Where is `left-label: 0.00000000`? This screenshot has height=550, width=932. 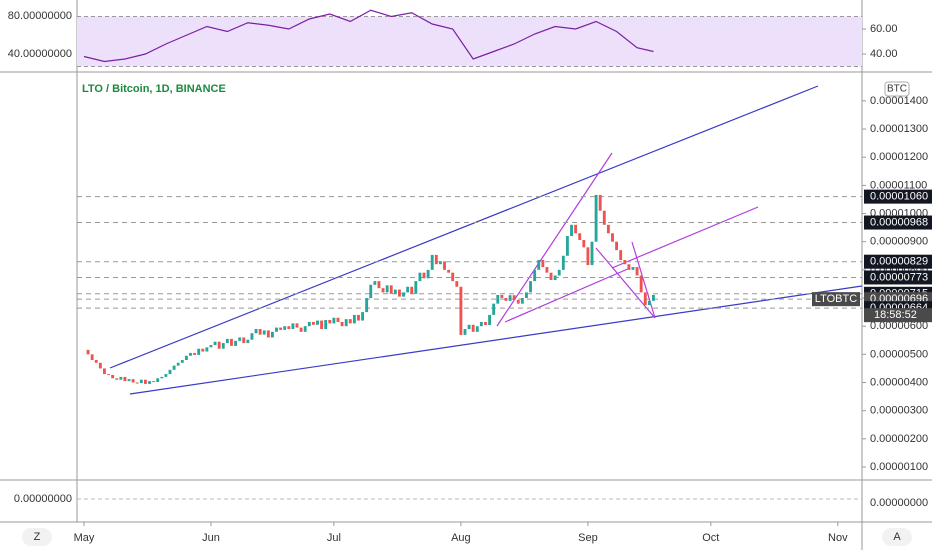
left-label: 0.00000000 is located at coordinates (43, 499).